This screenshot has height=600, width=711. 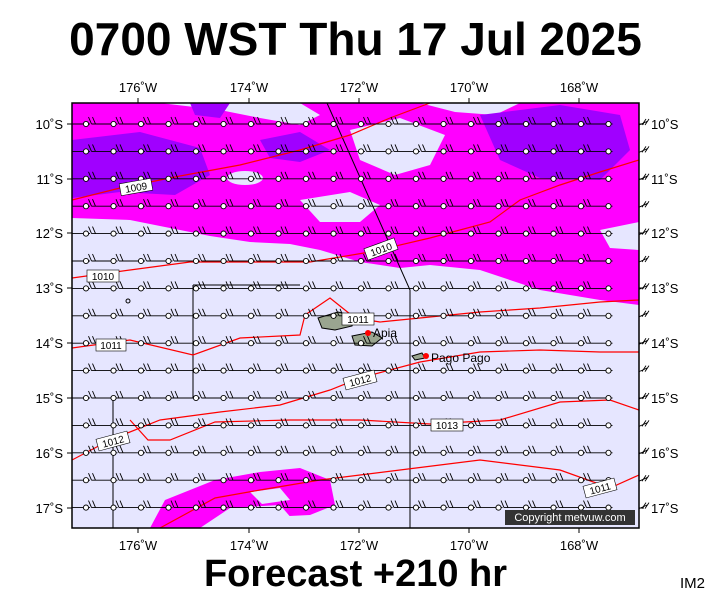 I want to click on pago-pago-label: Pago Pago, so click(x=461, y=358).